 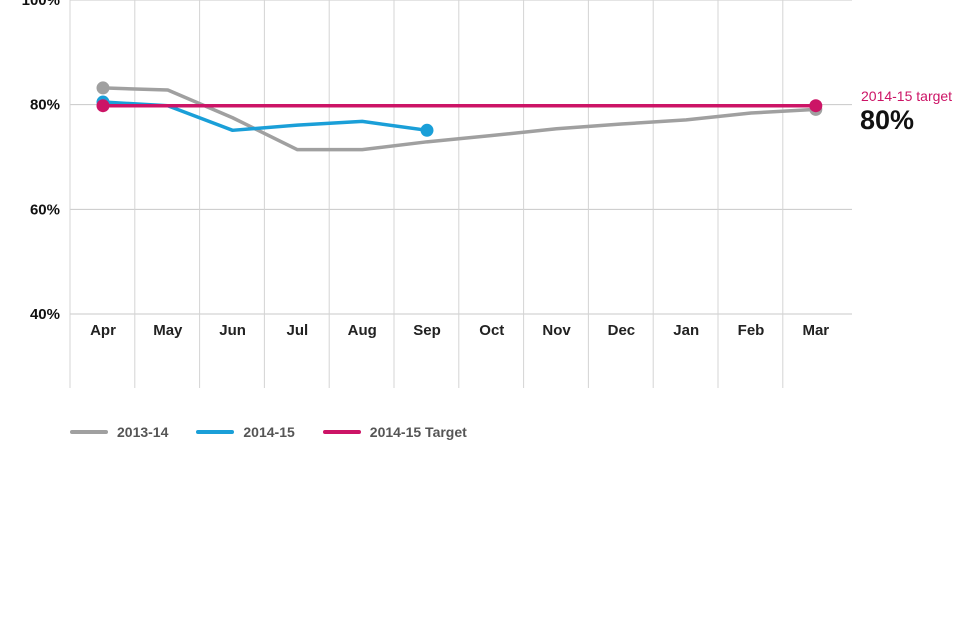 I want to click on x-tick-label: May, so click(x=168, y=330).